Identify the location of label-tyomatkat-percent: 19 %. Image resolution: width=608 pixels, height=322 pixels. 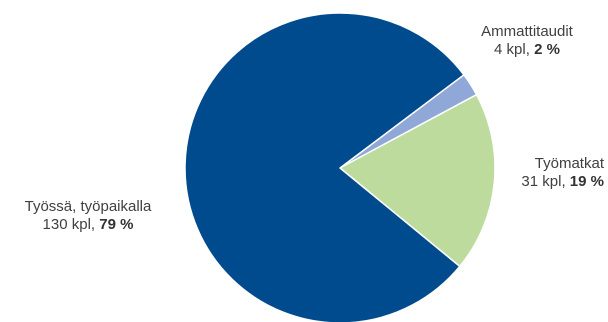
(586, 181).